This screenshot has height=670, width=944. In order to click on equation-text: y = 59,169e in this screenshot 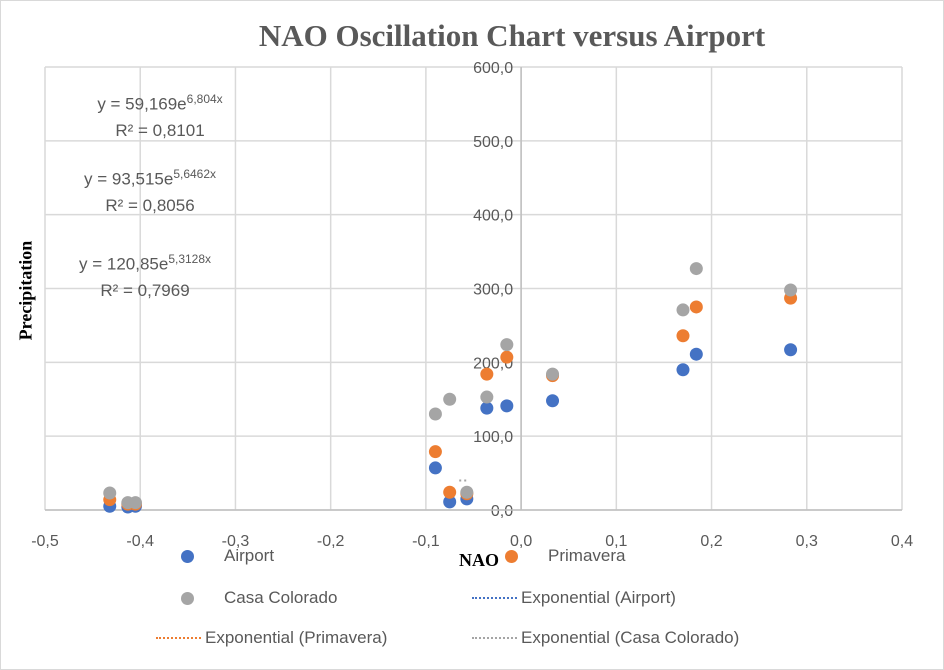, I will do `click(142, 104)`.